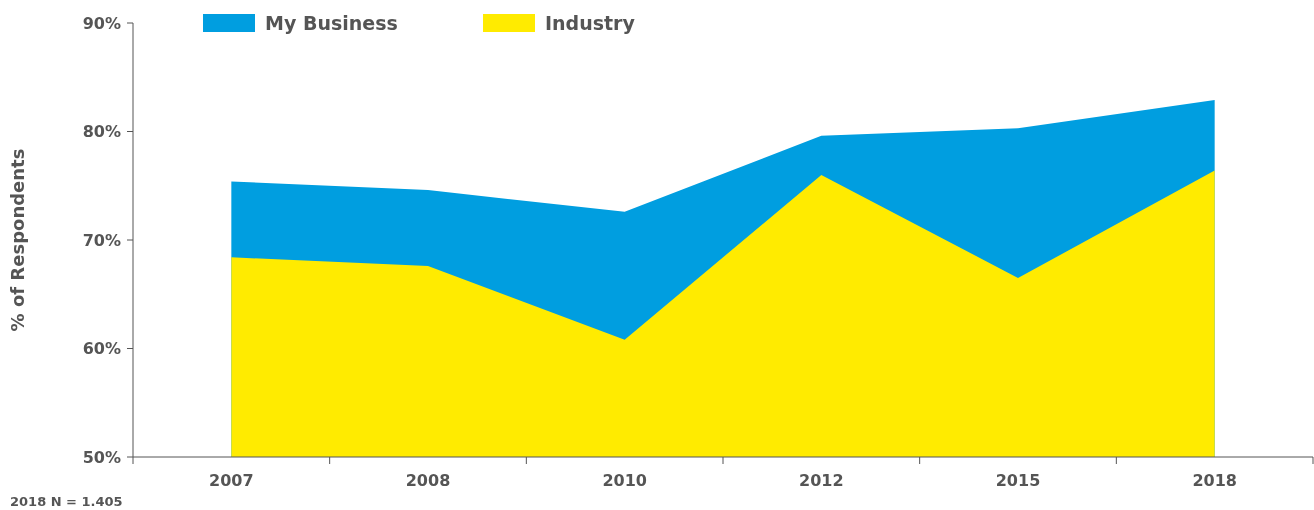 This screenshot has height=510, width=1314. I want to click on y-tick-label: 80%, so click(101, 132).